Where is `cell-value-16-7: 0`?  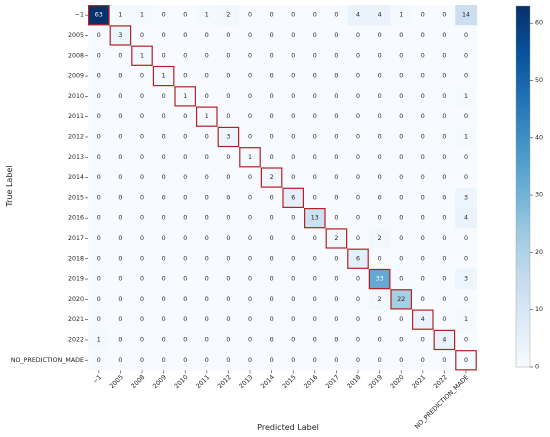 cell-value-16-7: 0 is located at coordinates (250, 339).